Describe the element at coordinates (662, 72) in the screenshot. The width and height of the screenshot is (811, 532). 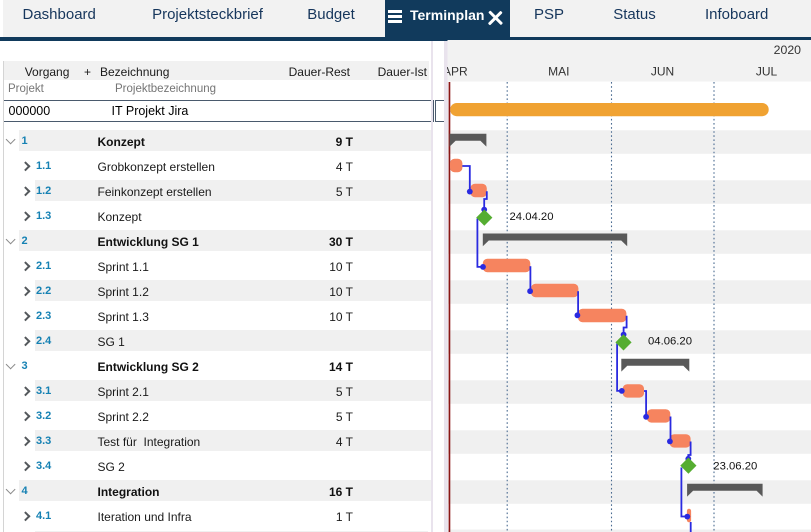
I see `svg-text: JUN` at that location.